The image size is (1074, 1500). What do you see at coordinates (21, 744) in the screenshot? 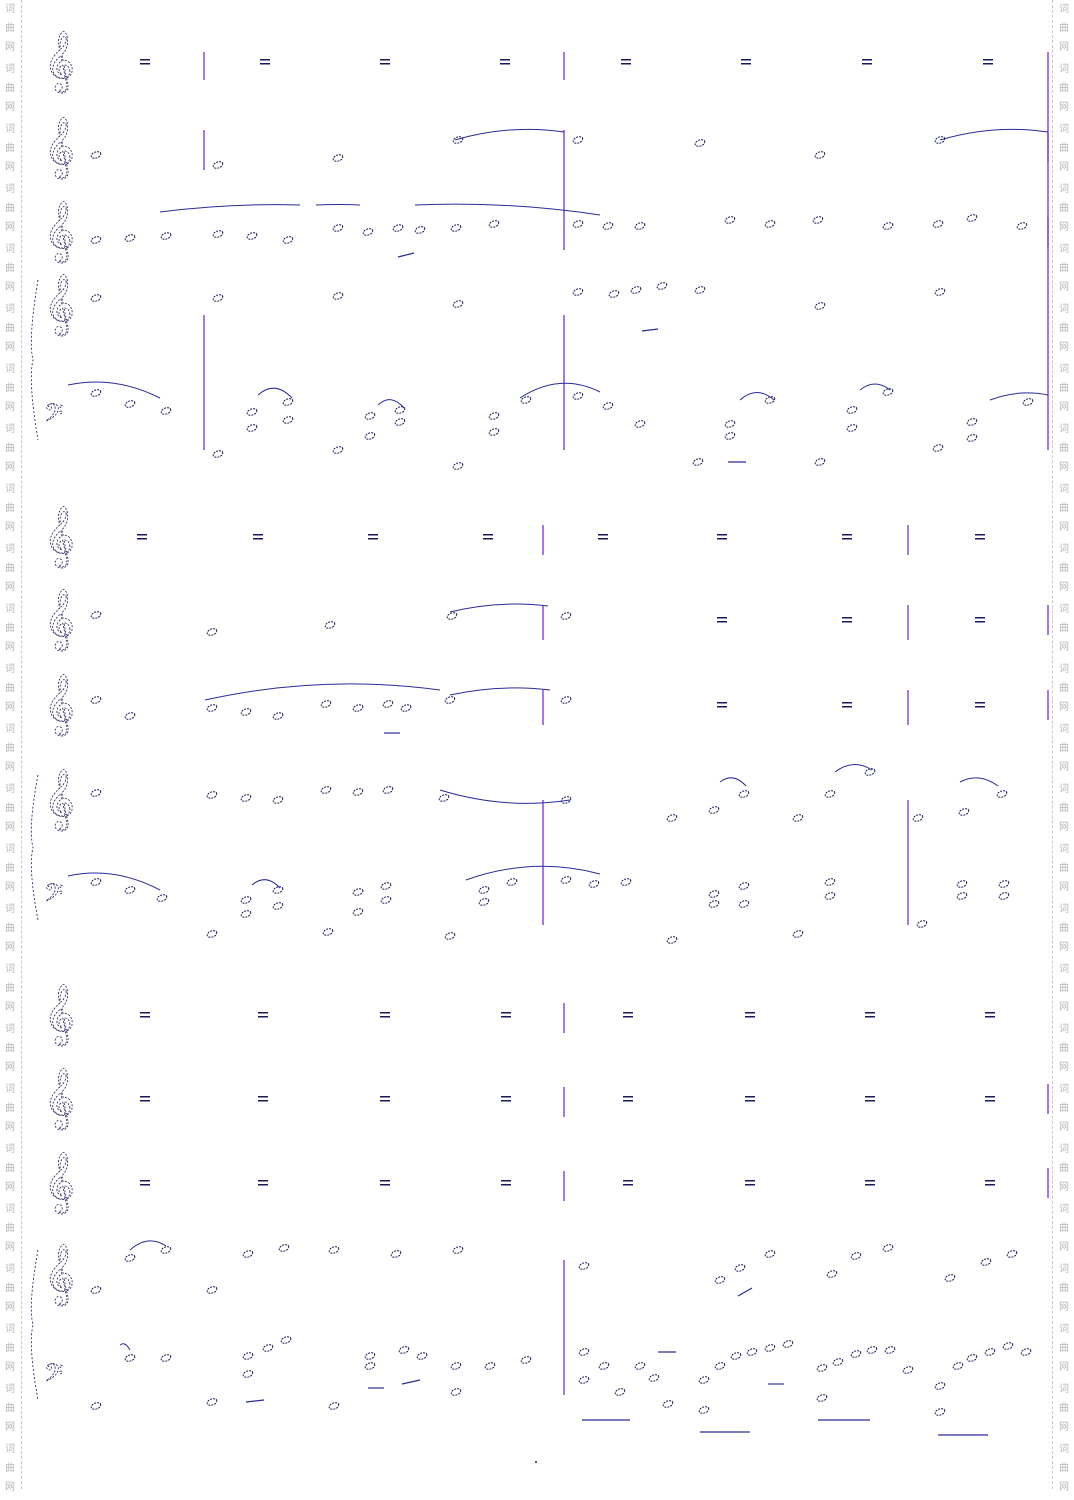
I see `left-margin-guide` at bounding box center [21, 744].